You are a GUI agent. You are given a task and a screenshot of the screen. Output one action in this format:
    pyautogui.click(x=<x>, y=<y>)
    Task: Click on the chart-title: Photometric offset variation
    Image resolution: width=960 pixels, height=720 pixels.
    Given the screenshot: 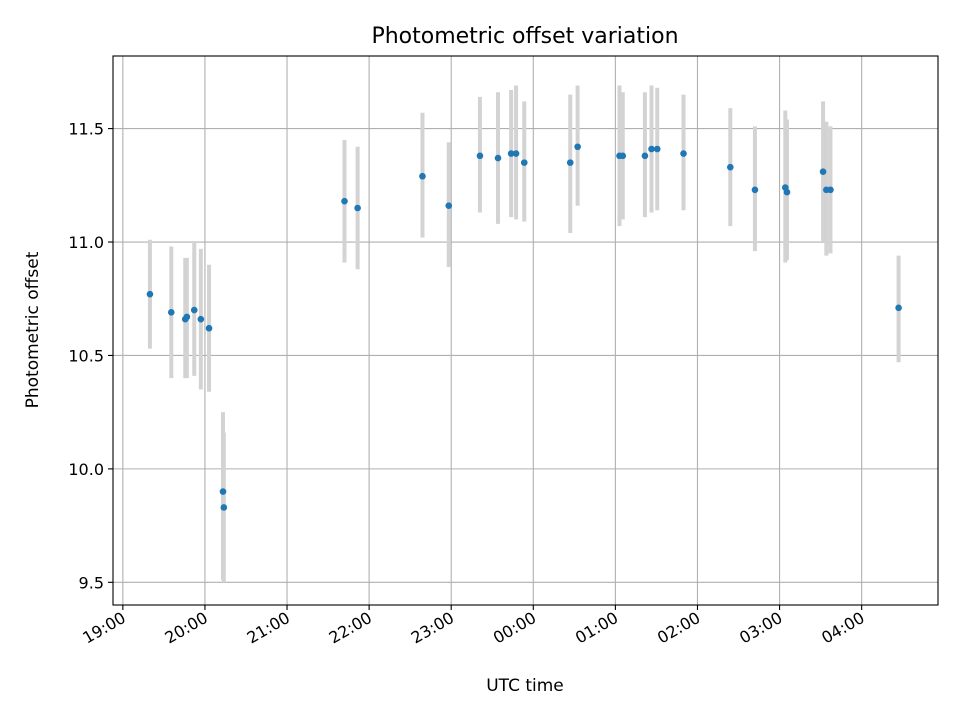 What is the action you would take?
    pyautogui.click(x=524, y=36)
    